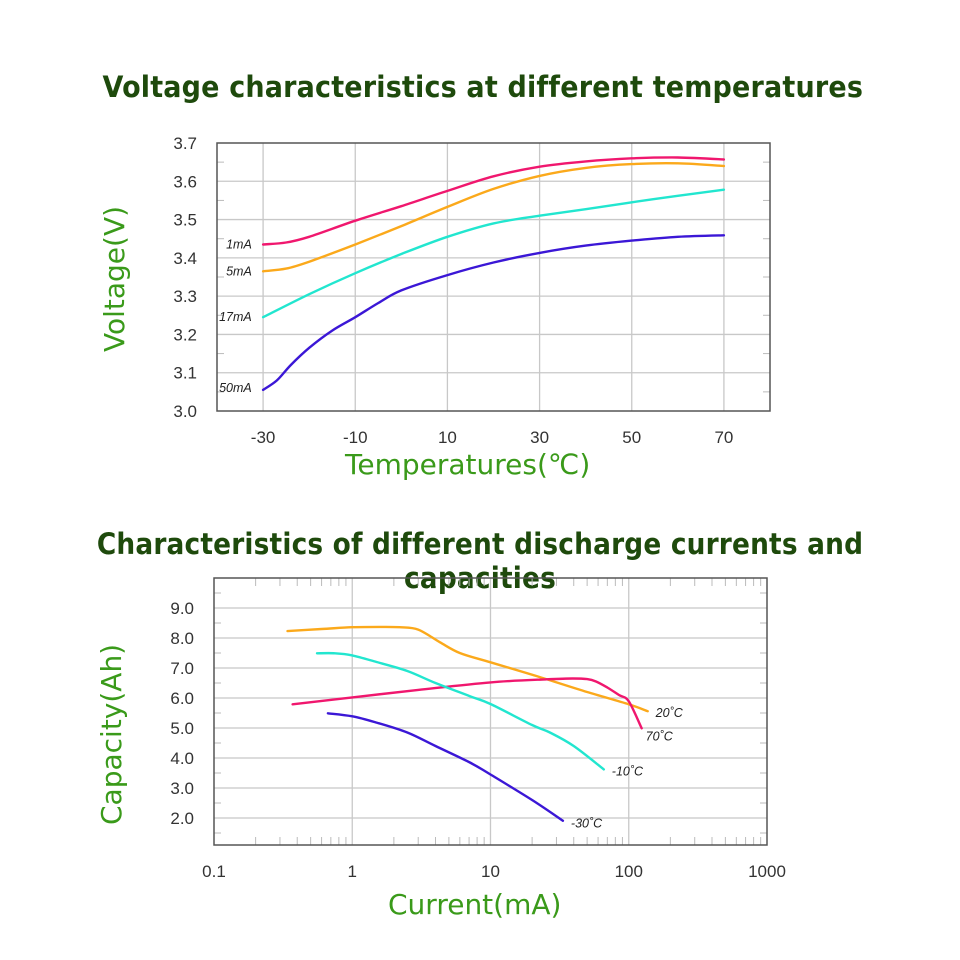 The width and height of the screenshot is (960, 960). I want to click on series-line--10C, so click(460, 711).